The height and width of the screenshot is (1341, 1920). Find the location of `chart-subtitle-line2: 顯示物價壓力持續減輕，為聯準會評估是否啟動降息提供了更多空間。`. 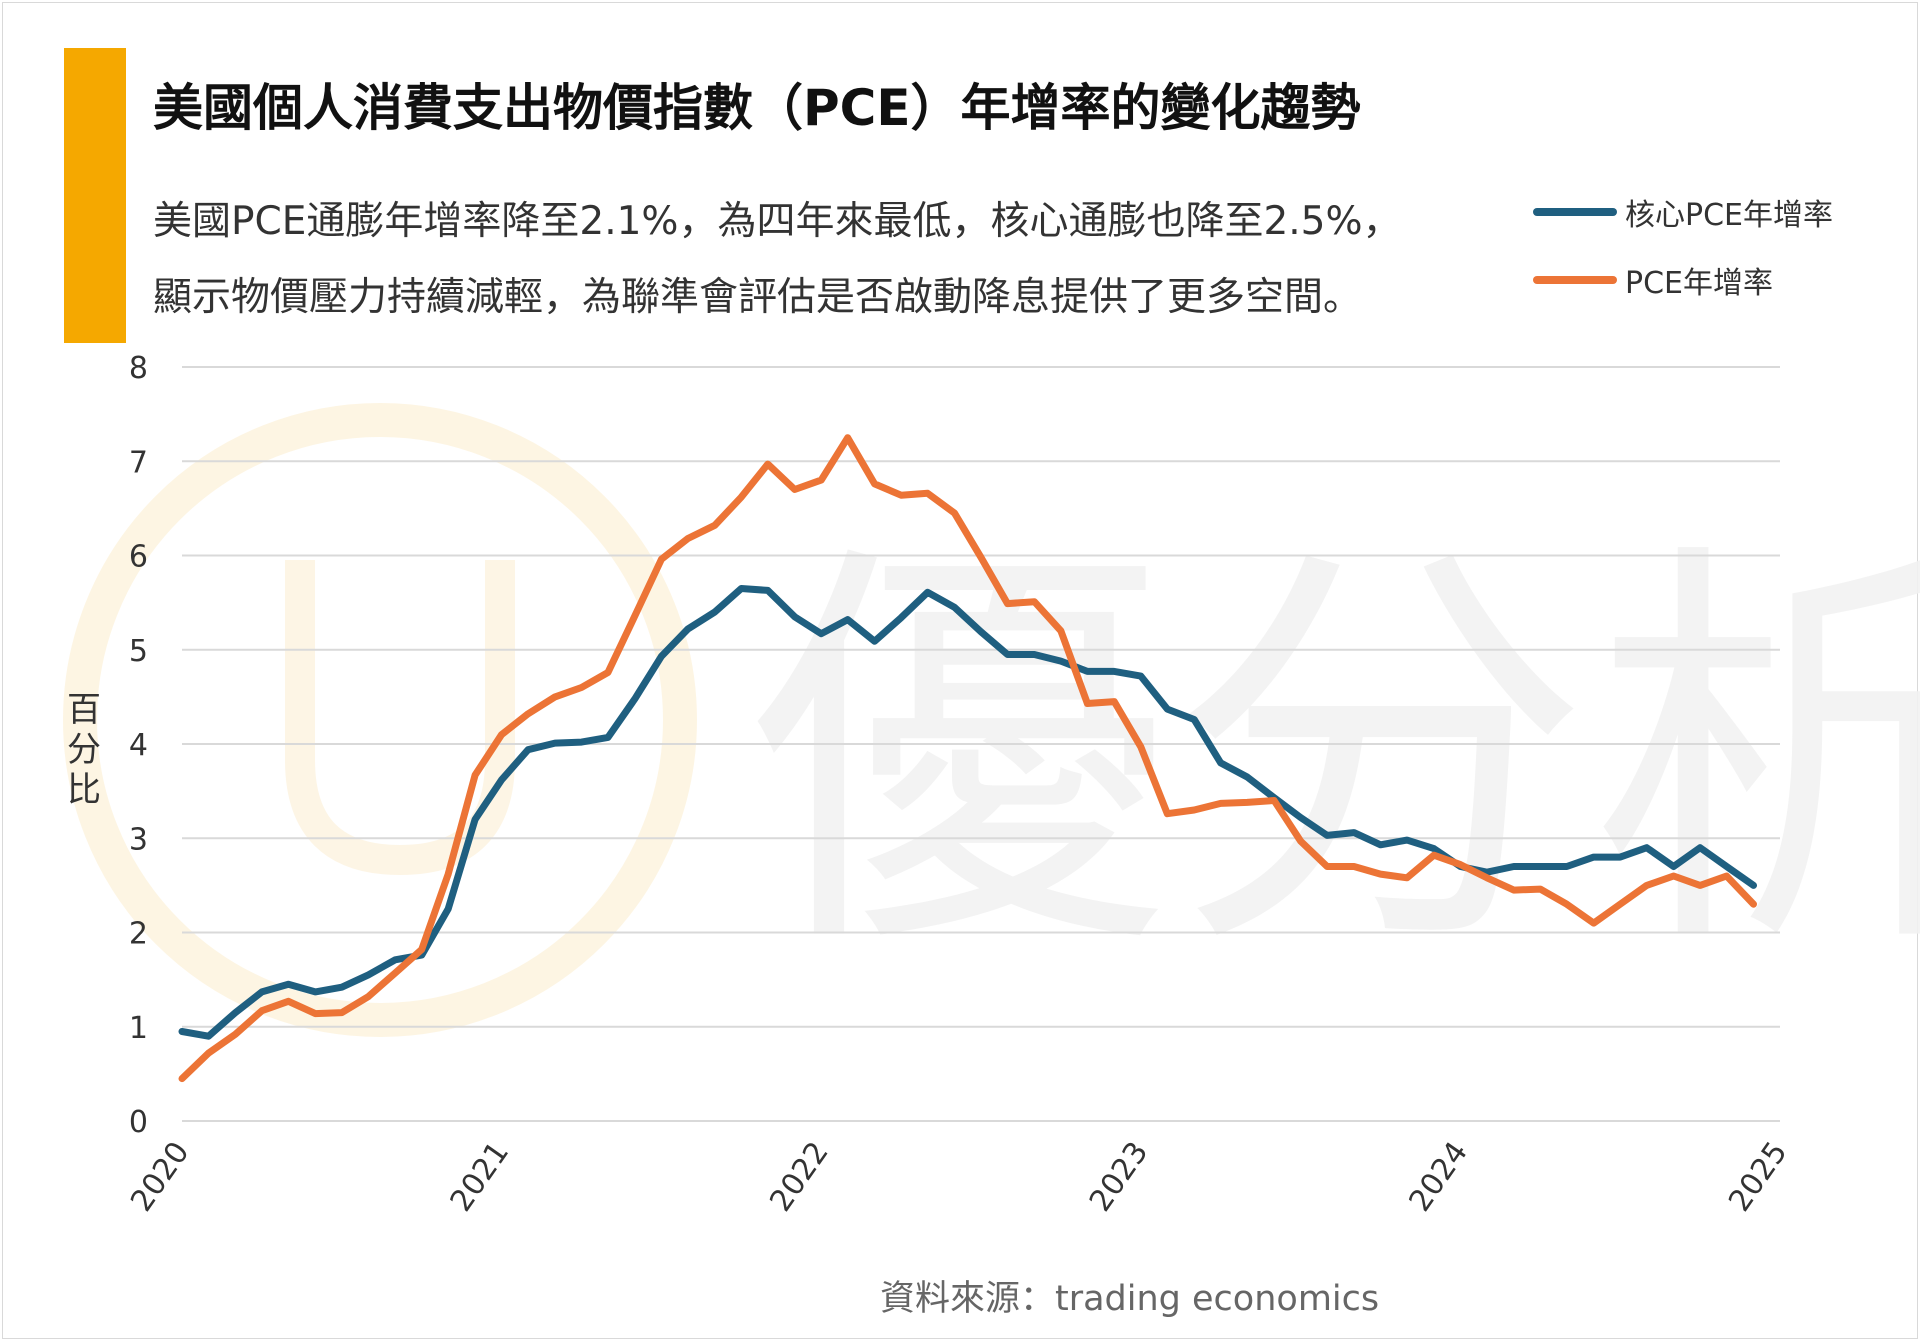

chart-subtitle-line2: 顯示物價壓力持續減輕，為聯準會評估是否啟動降息提供了更多空間。 is located at coordinates (758, 297).